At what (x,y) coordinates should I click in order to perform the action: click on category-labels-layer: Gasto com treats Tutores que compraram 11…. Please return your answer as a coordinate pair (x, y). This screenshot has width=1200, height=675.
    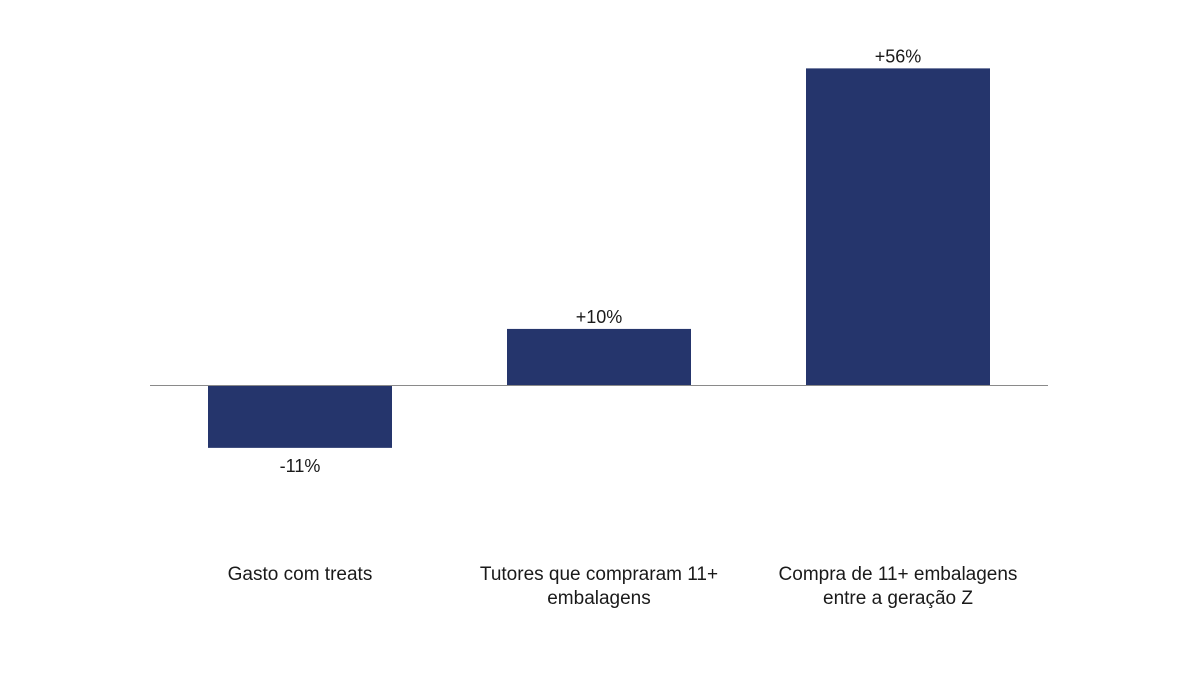
    Looking at the image, I should click on (623, 586).